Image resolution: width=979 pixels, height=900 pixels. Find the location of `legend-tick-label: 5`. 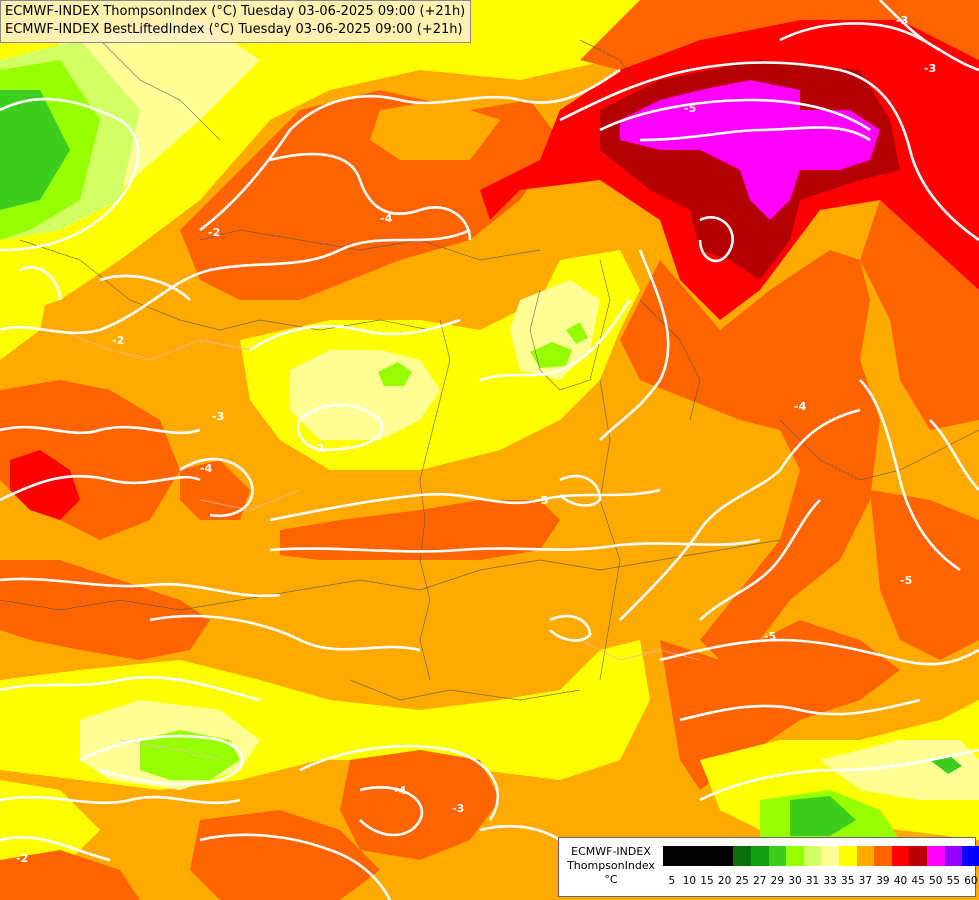

legend-tick-label: 5 is located at coordinates (672, 881).